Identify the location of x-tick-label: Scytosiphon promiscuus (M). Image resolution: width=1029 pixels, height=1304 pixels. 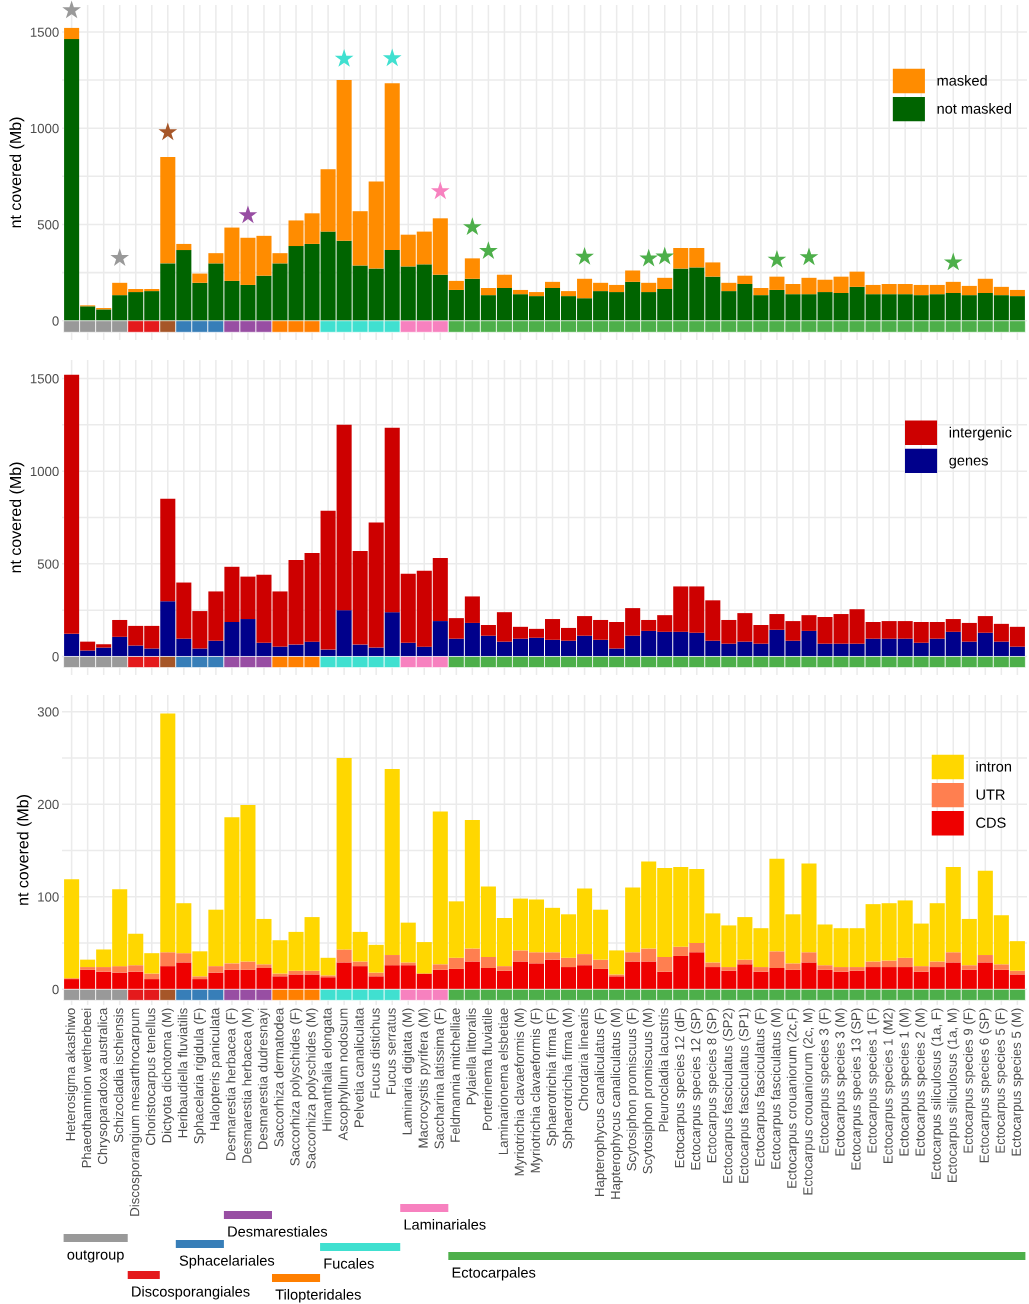
(648, 1091).